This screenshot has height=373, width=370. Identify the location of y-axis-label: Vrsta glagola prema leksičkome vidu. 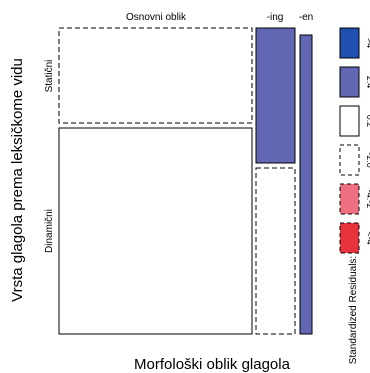
(17, 180).